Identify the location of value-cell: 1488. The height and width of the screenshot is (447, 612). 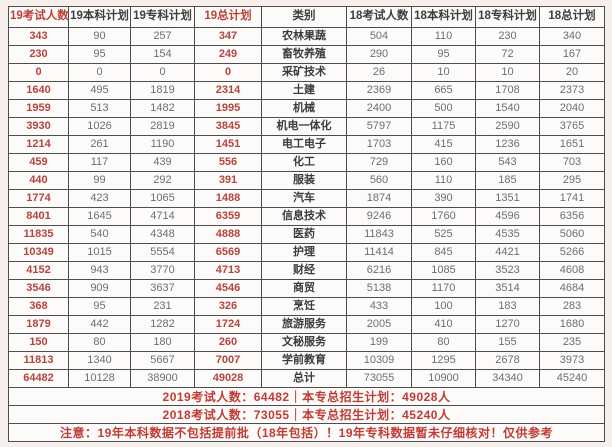
(228, 198).